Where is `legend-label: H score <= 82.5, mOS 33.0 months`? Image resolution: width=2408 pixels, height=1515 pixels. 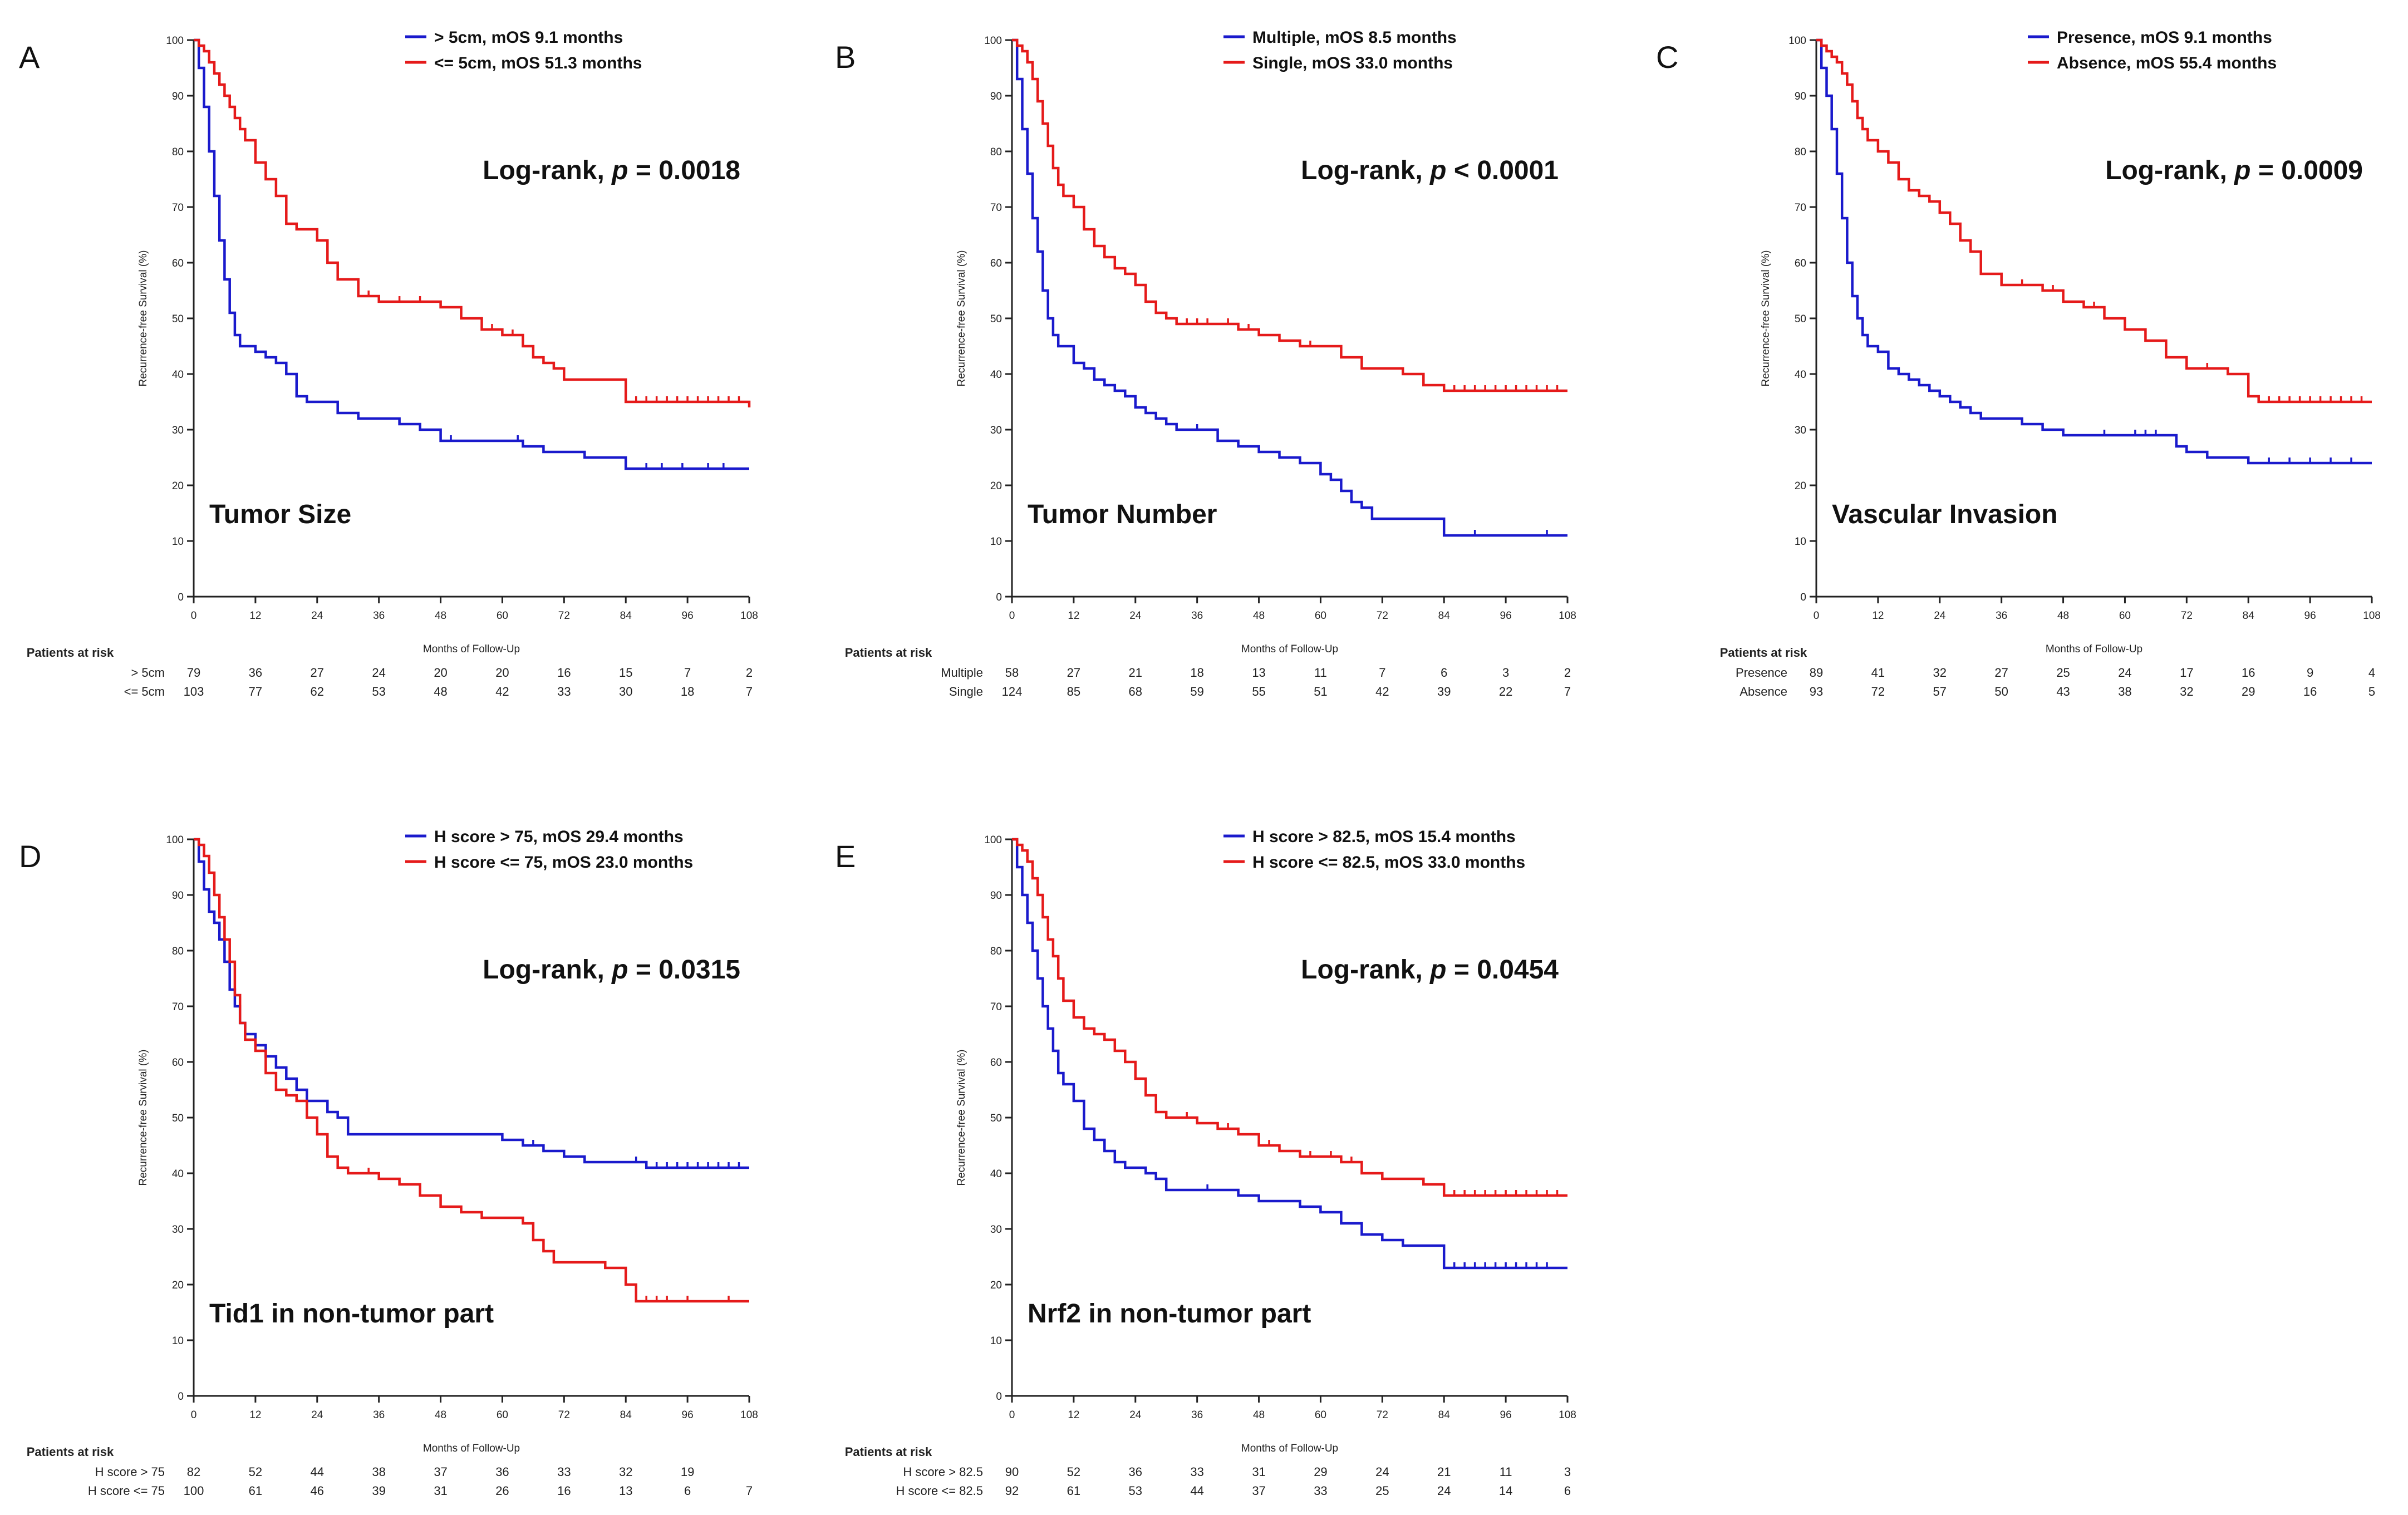
legend-label: H score <= 82.5, mOS 33.0 months is located at coordinates (1389, 862).